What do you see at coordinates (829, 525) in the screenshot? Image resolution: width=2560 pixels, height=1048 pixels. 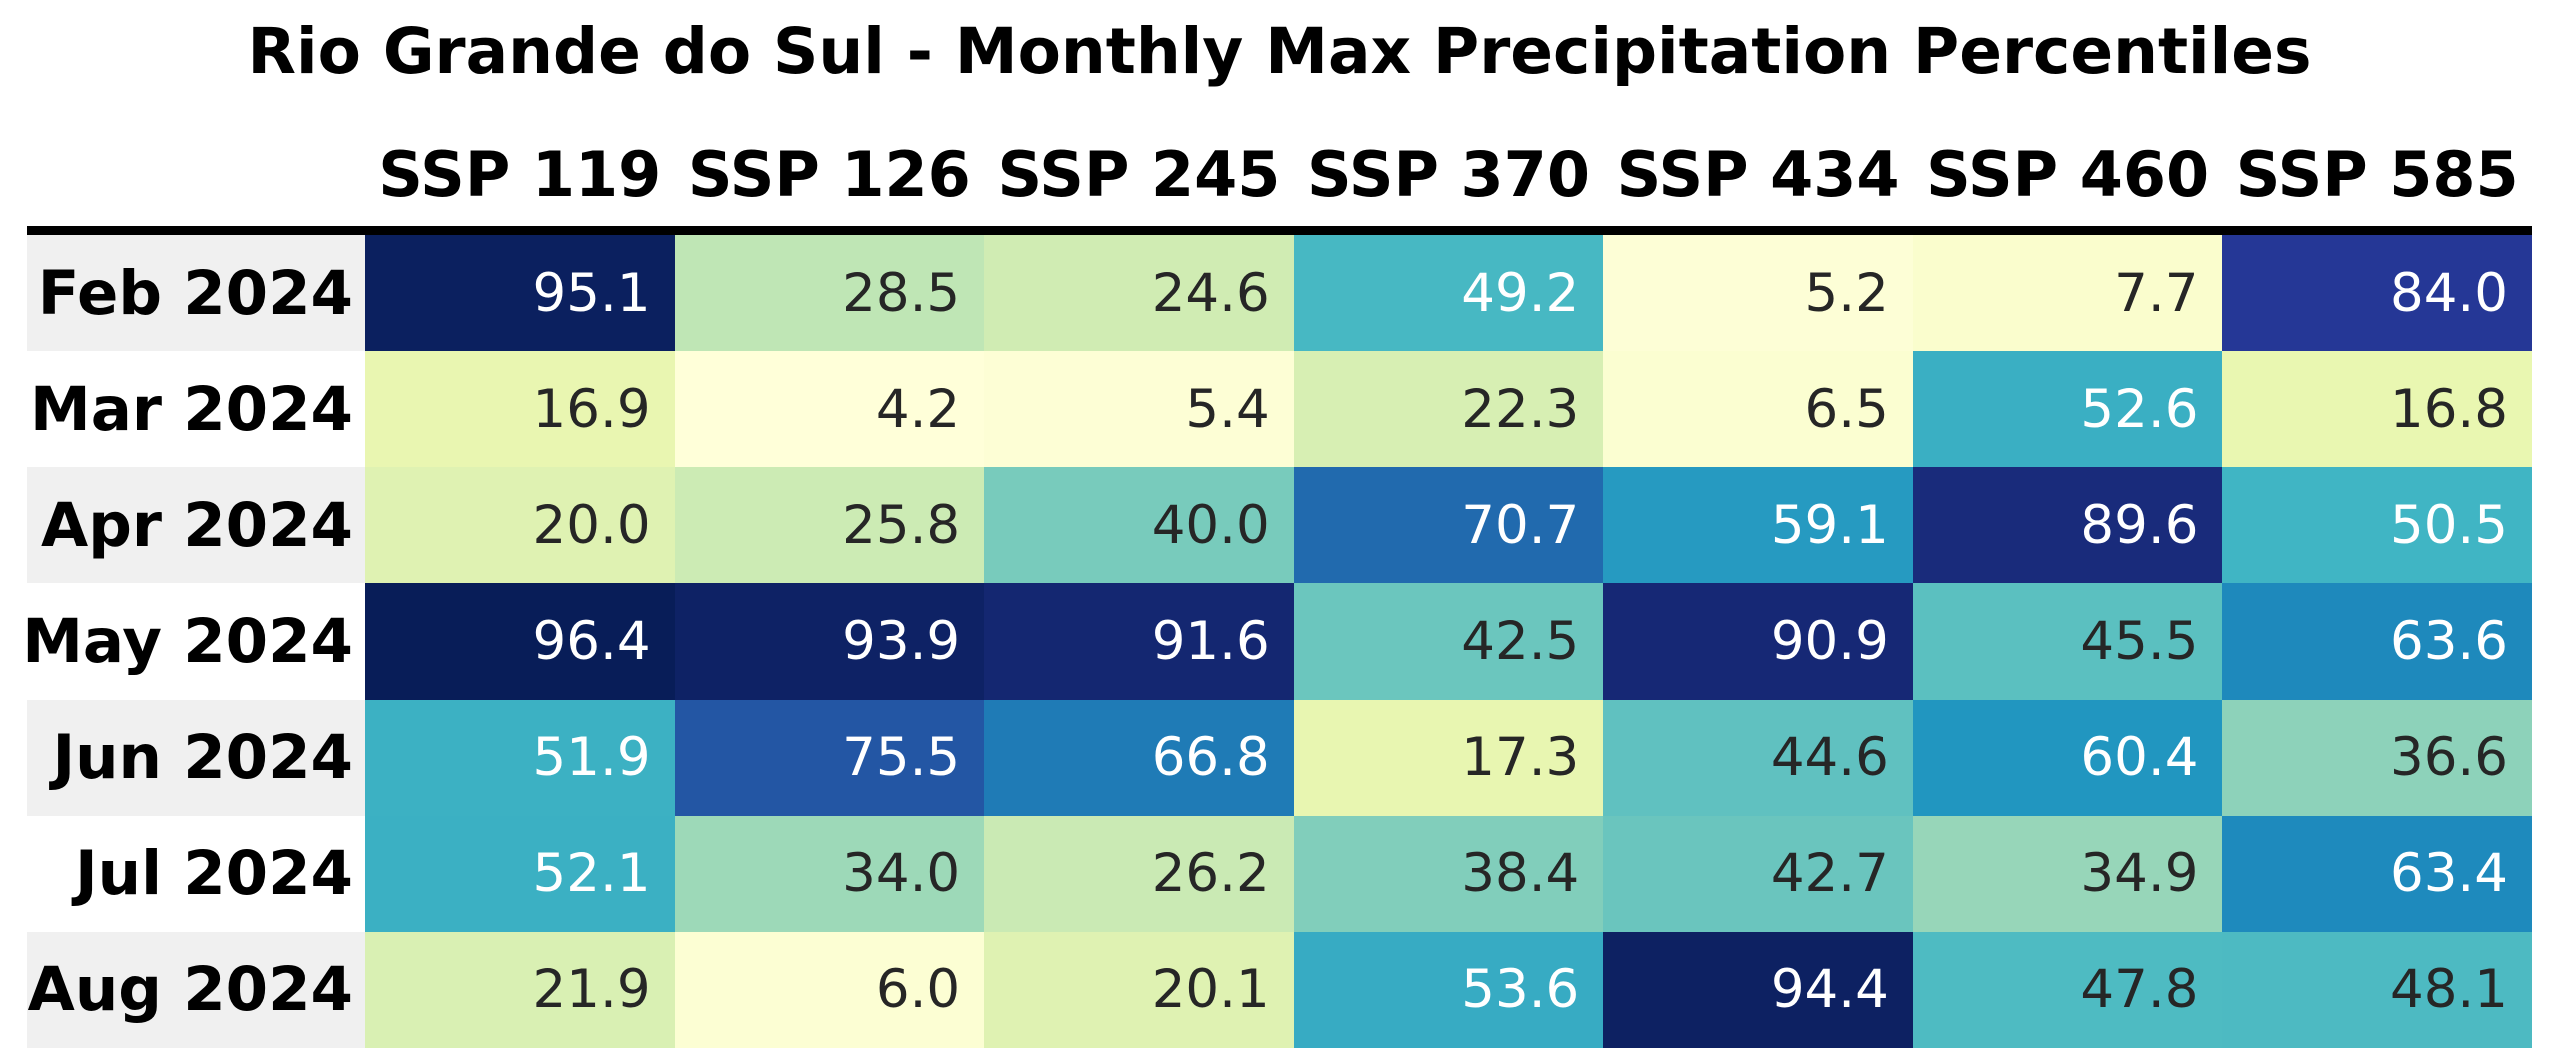 I see `heatmap-cell: 25.8` at bounding box center [829, 525].